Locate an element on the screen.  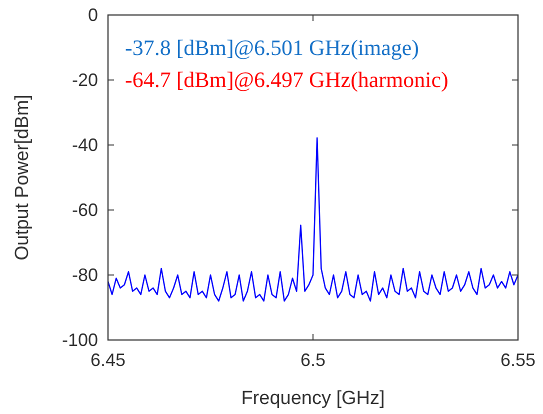
x-tick-label: 6.55 is located at coordinates (518, 360).